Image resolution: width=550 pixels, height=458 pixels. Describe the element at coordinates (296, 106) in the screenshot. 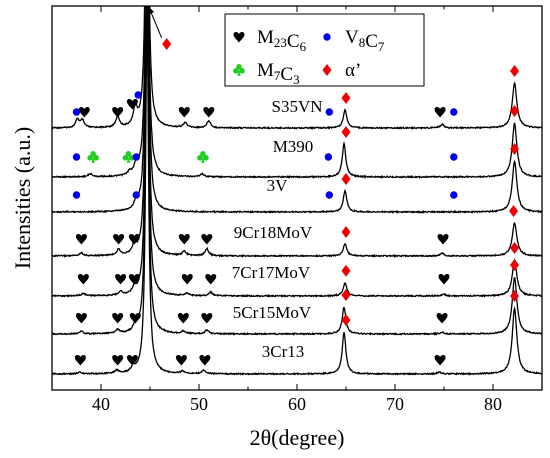

I see `series-label-S35VN: S35VN` at that location.